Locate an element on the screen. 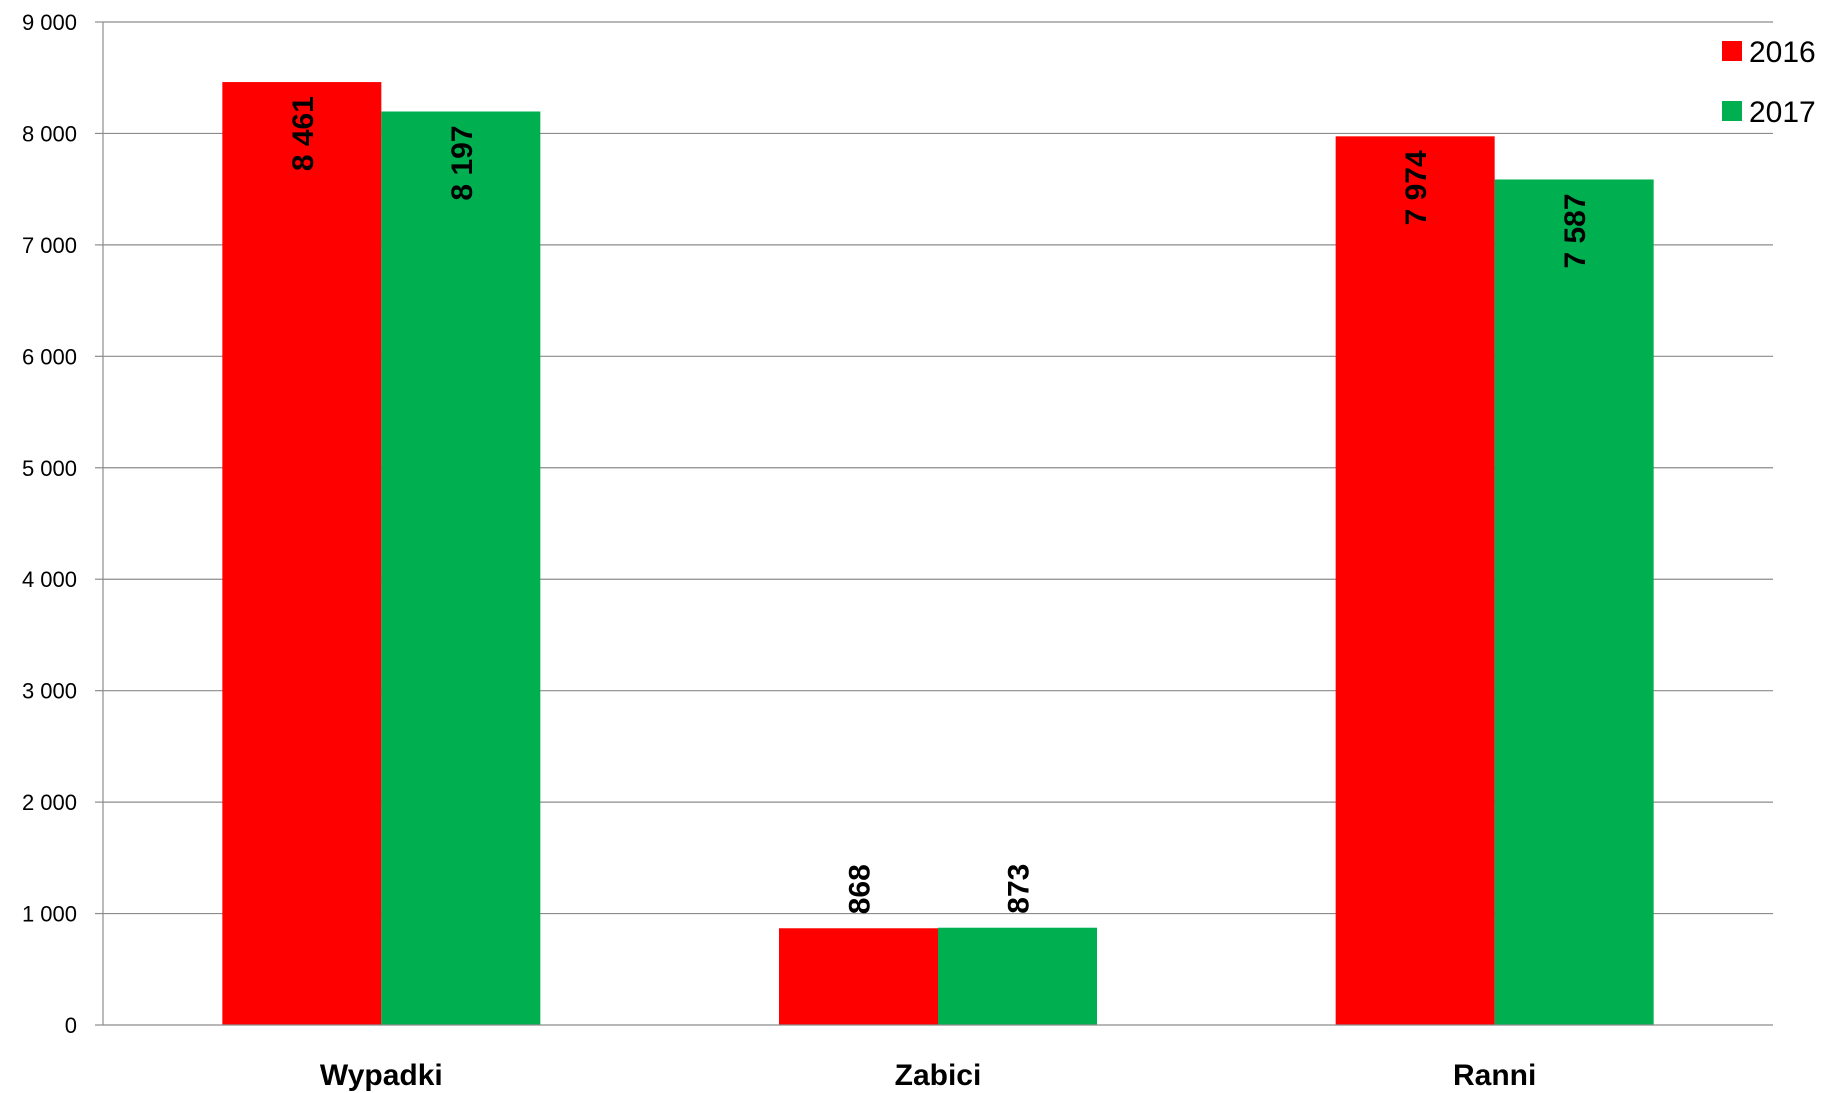  bar-2017-wypadki is located at coordinates (461, 568).